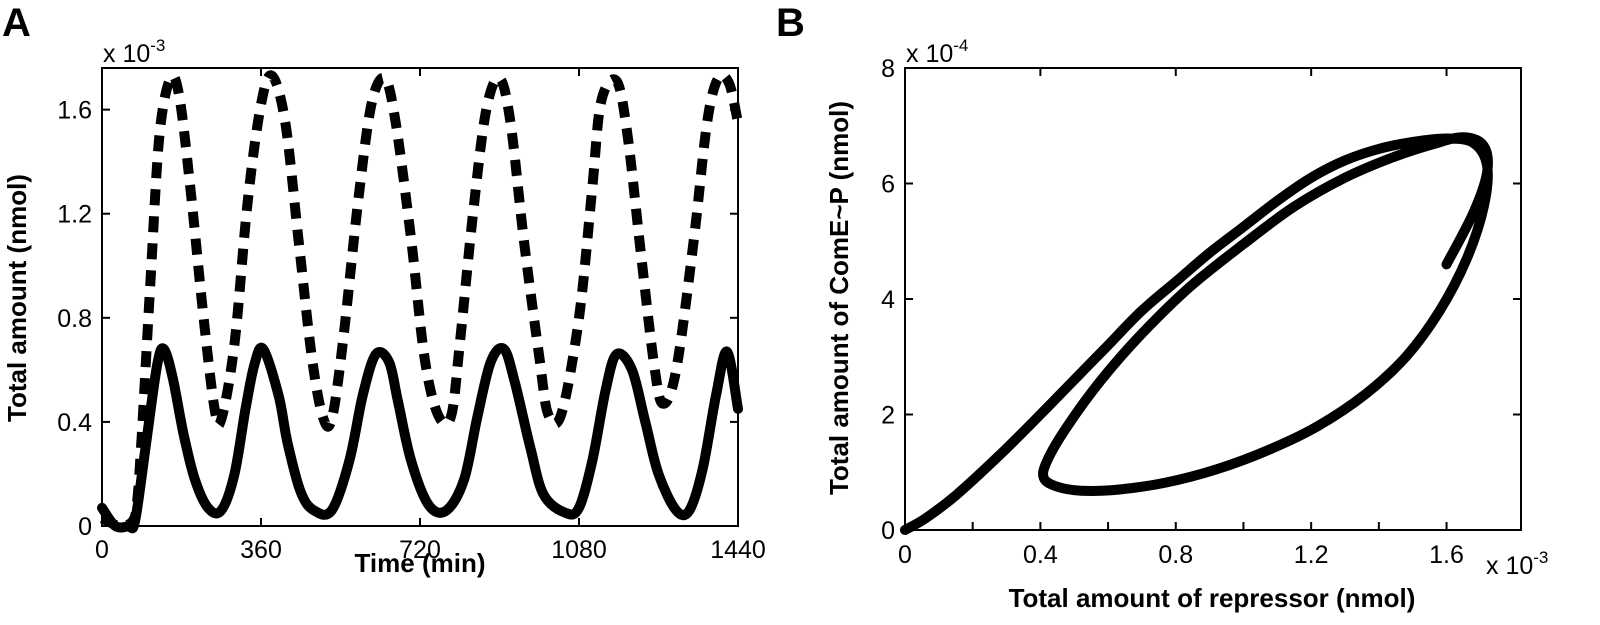  What do you see at coordinates (1311, 555) in the screenshot?
I see `x-tick-label: 1.2` at bounding box center [1311, 555].